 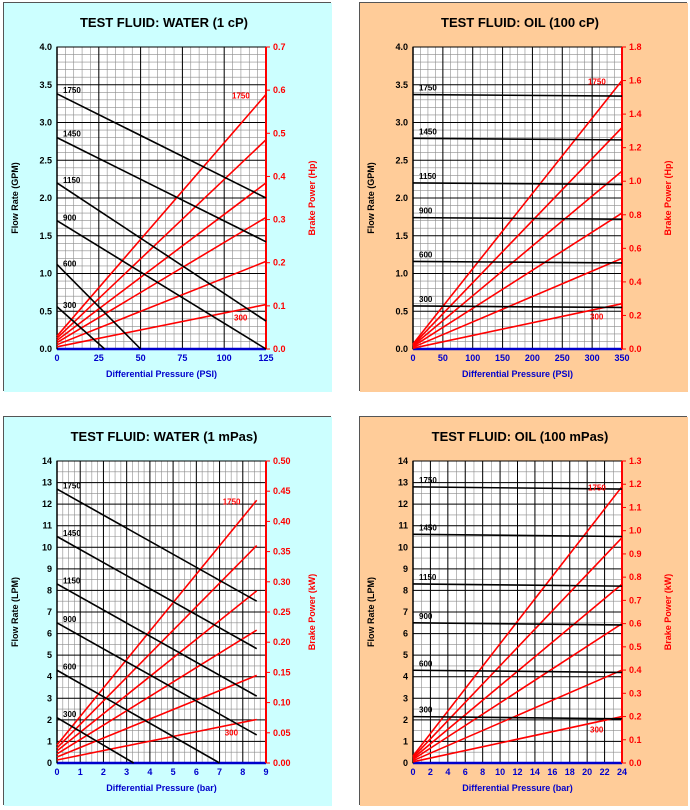 I want to click on y2-tick-label: 1.6, so click(x=635, y=81).